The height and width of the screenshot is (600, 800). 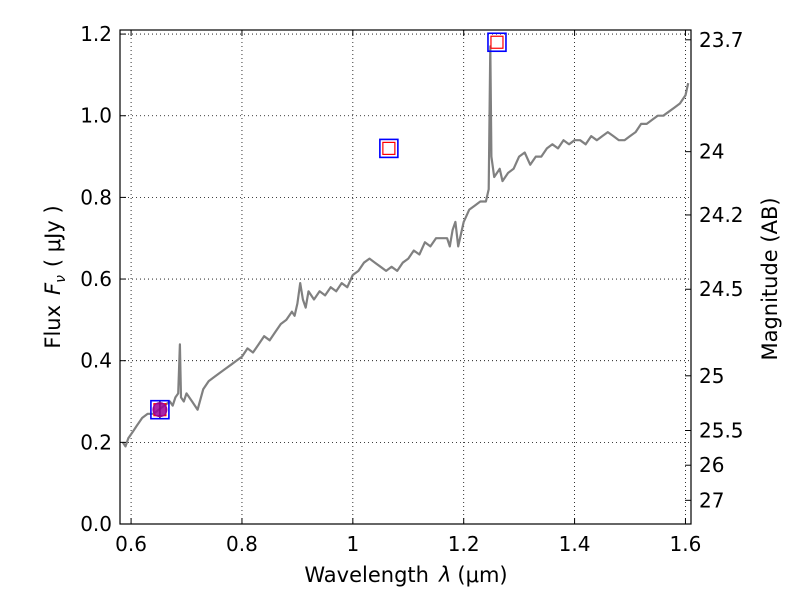 I want to click on y-tick-label: 0.8, so click(x=96, y=197).